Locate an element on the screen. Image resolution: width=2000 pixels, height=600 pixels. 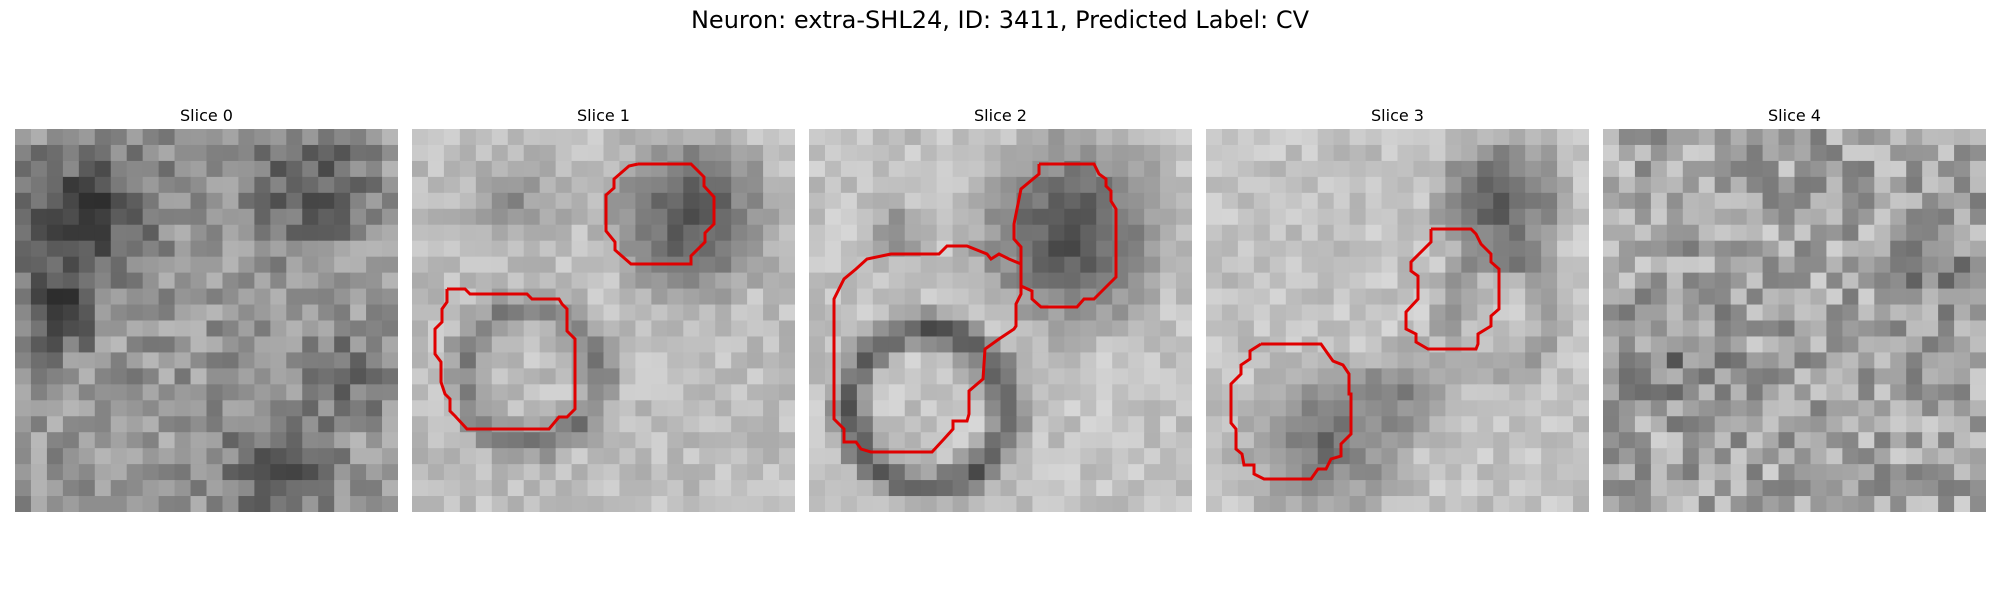
slice-title-3: Slice 3 is located at coordinates (1397, 117).